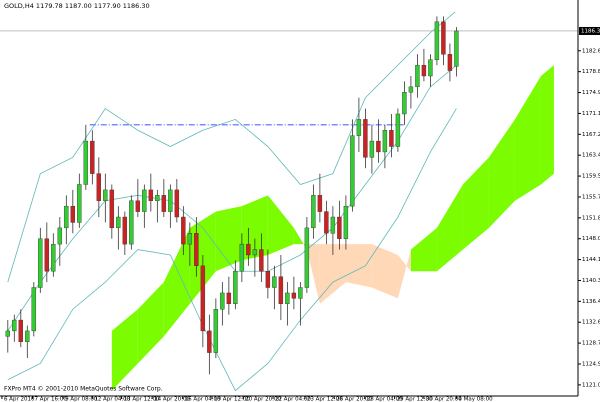 Image resolution: width=600 pixels, height=402 pixels. What do you see at coordinates (19, 399) in the screenshot?
I see `x-tick-label: 6 Apr 2010` at bounding box center [19, 399].